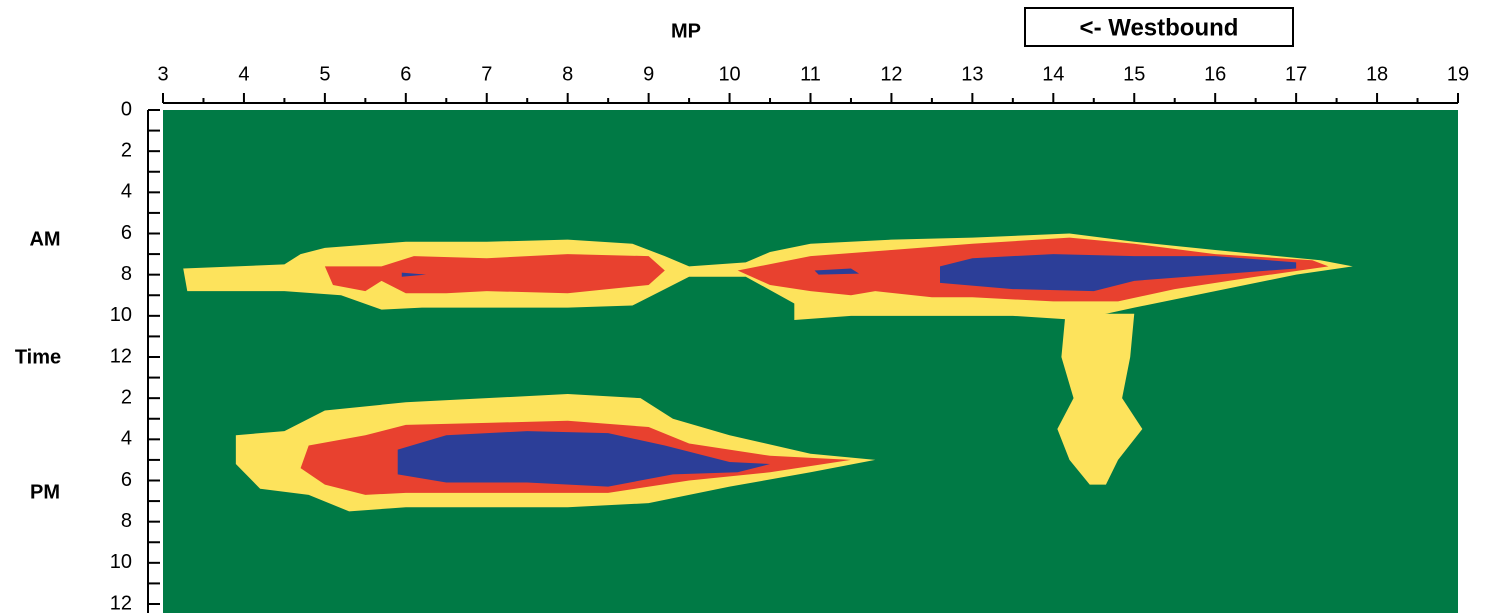 Image resolution: width=1489 pixels, height=613 pixels. I want to click on y-group-label: AM, so click(44, 239).